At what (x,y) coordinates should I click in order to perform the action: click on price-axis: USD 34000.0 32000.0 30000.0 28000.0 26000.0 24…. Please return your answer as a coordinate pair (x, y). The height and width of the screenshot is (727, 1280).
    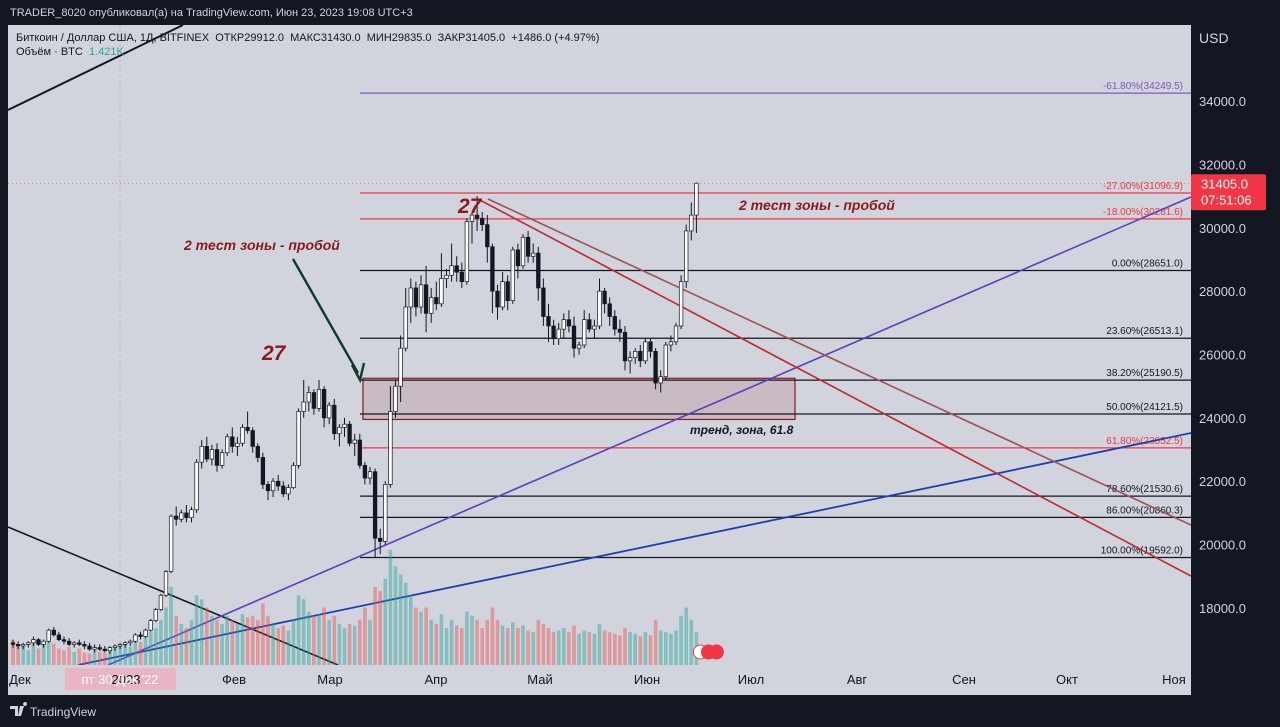
    Looking at the image, I should click on (1232, 360).